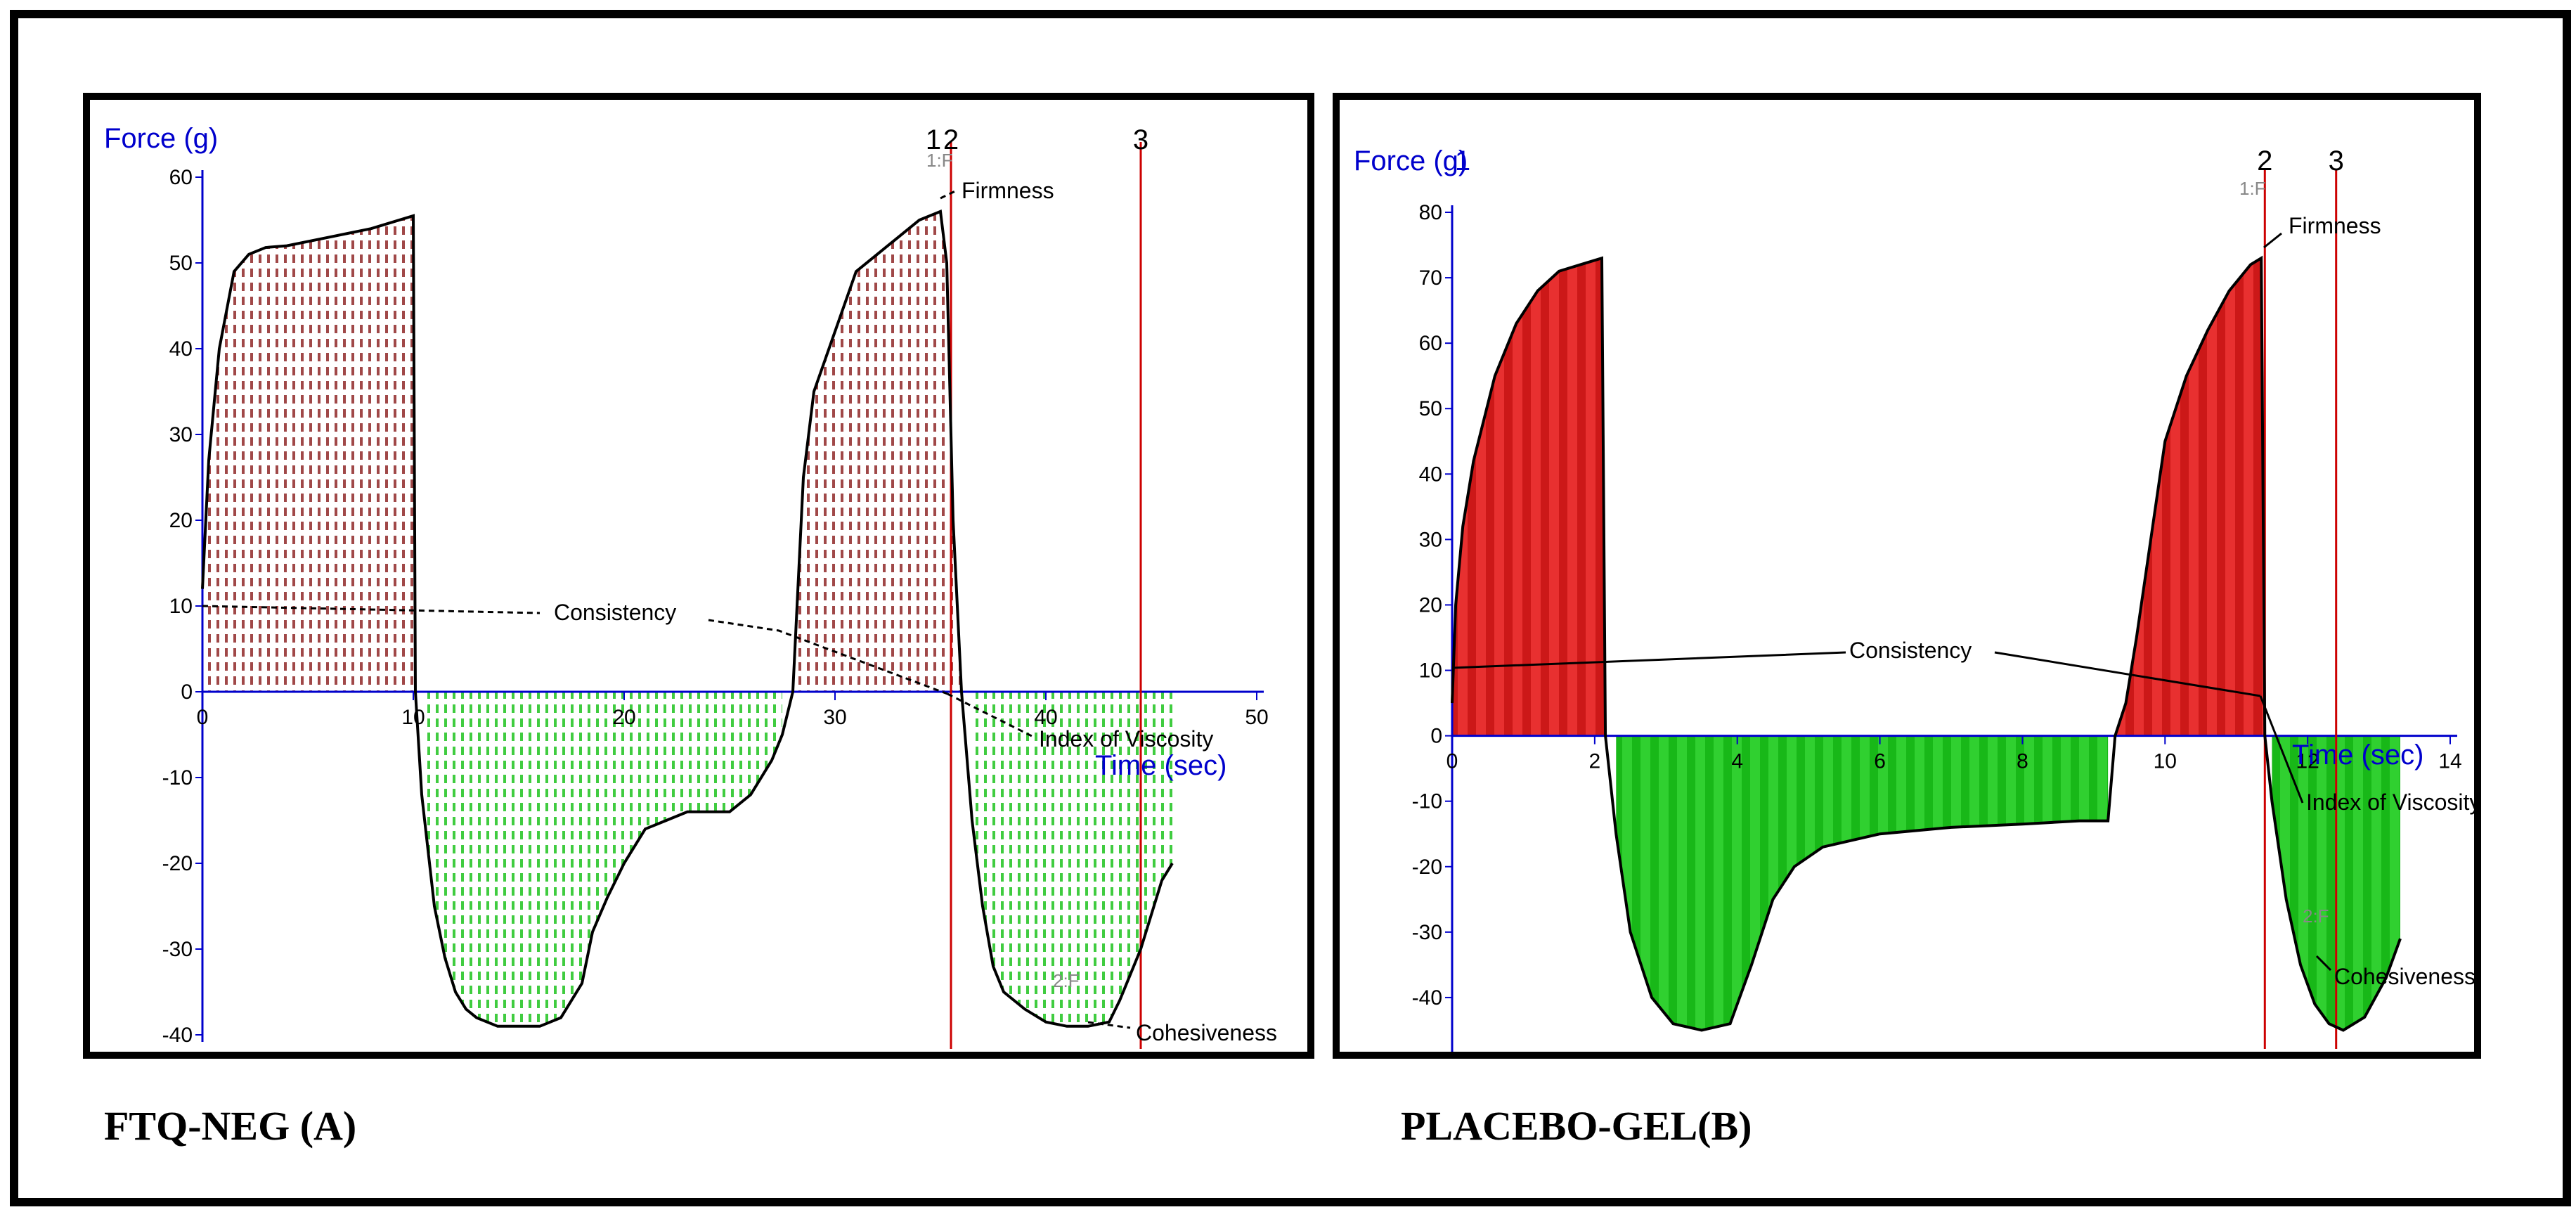 The height and width of the screenshot is (1212, 2576). Describe the element at coordinates (1256, 717) in the screenshot. I see `x-tick-label: 50` at that location.